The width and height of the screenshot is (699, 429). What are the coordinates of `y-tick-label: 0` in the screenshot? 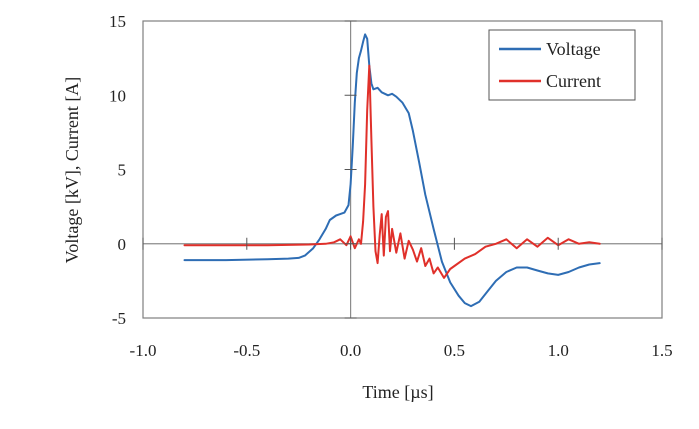 It's located at (122, 244).